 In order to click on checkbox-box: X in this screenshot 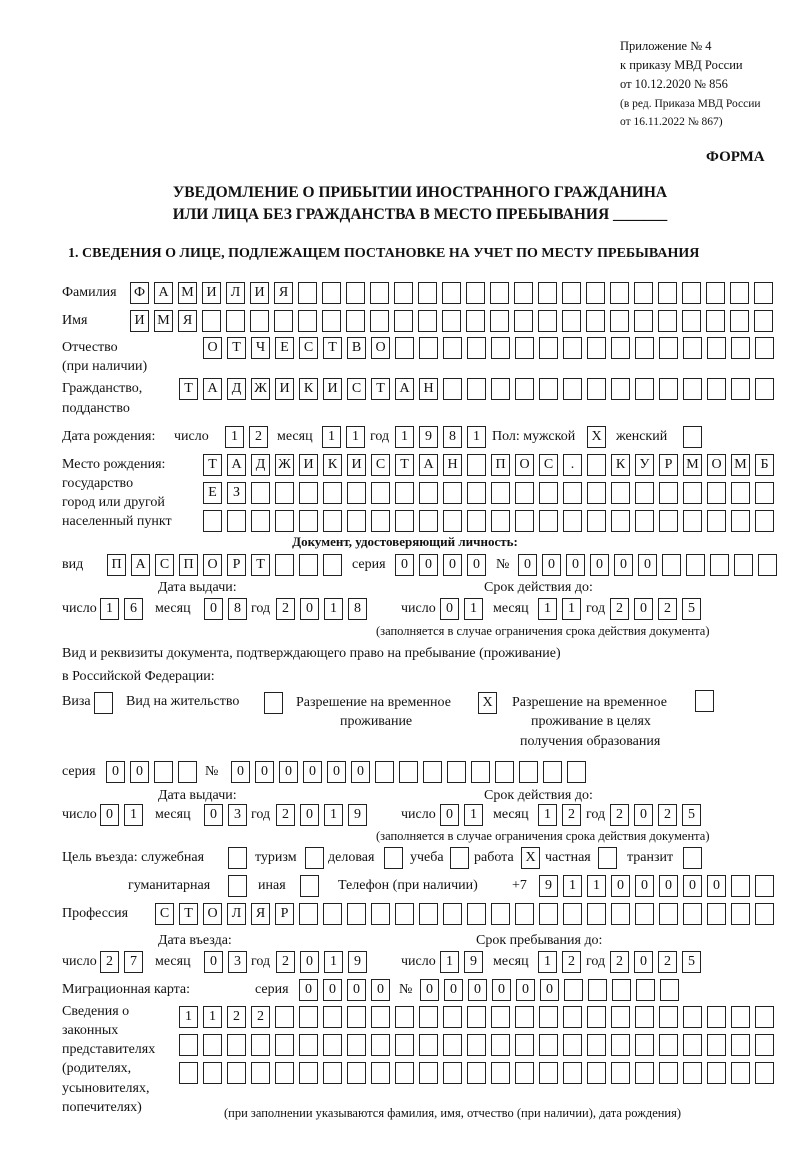, I will do `click(530, 858)`.